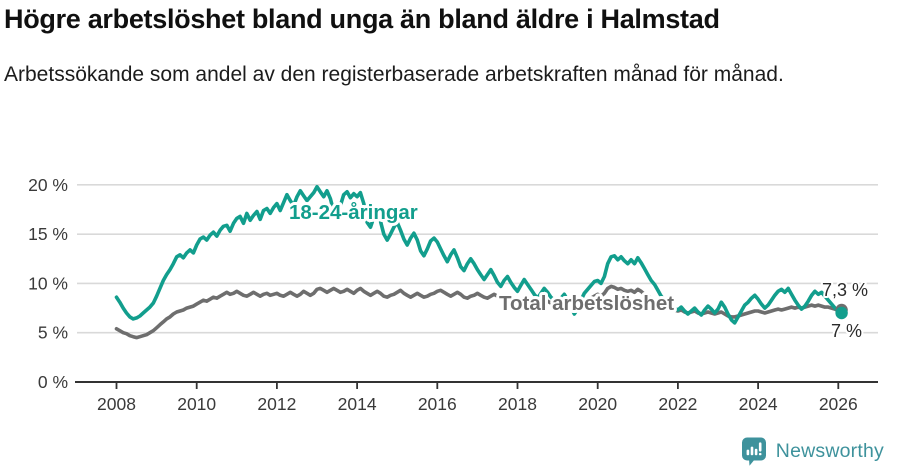 Image resolution: width=900 pixels, height=474 pixels. Describe the element at coordinates (479, 312) in the screenshot. I see `series-line-total` at that location.